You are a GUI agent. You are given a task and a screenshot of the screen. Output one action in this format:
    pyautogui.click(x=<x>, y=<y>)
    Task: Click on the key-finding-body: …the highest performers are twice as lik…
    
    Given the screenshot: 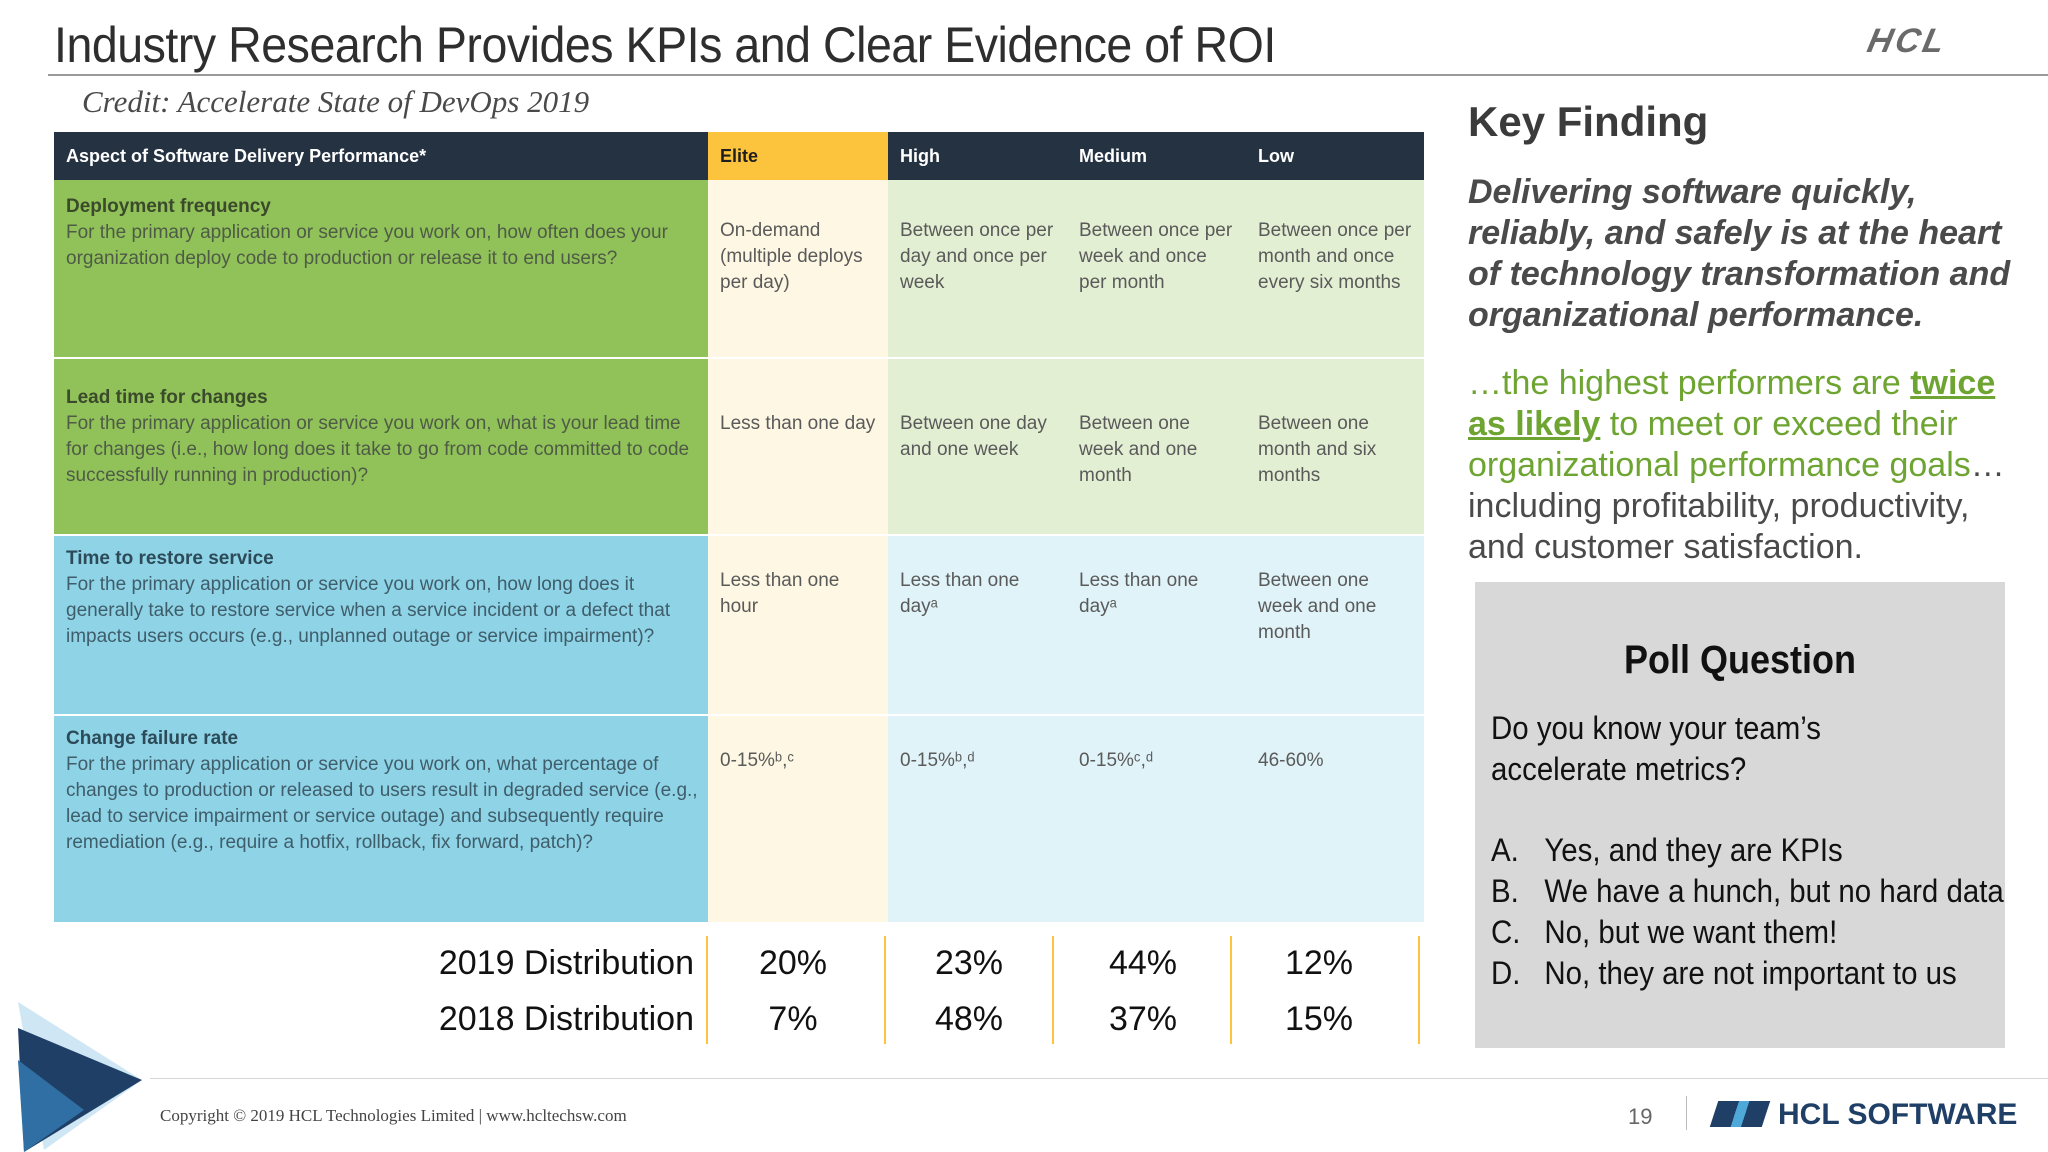 What is the action you would take?
    pyautogui.click(x=1748, y=465)
    